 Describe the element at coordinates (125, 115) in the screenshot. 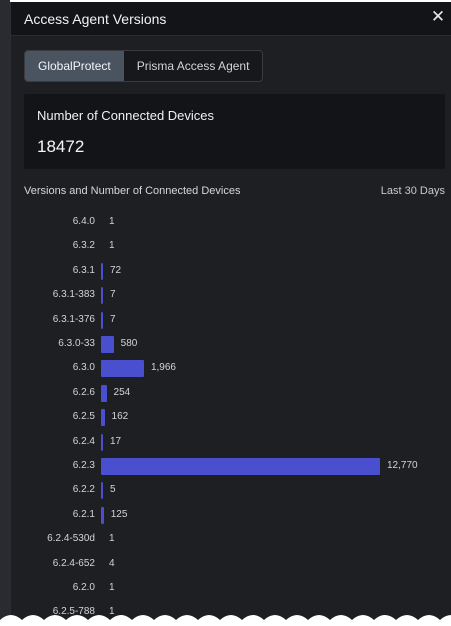

I see `connected-devices-label: Number of Connected Devices` at that location.